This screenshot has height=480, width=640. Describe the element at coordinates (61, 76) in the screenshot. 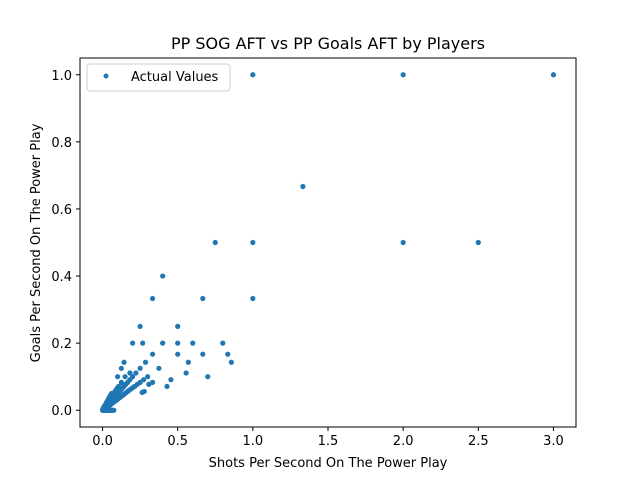

I see `y-tick-label: 1.0` at that location.